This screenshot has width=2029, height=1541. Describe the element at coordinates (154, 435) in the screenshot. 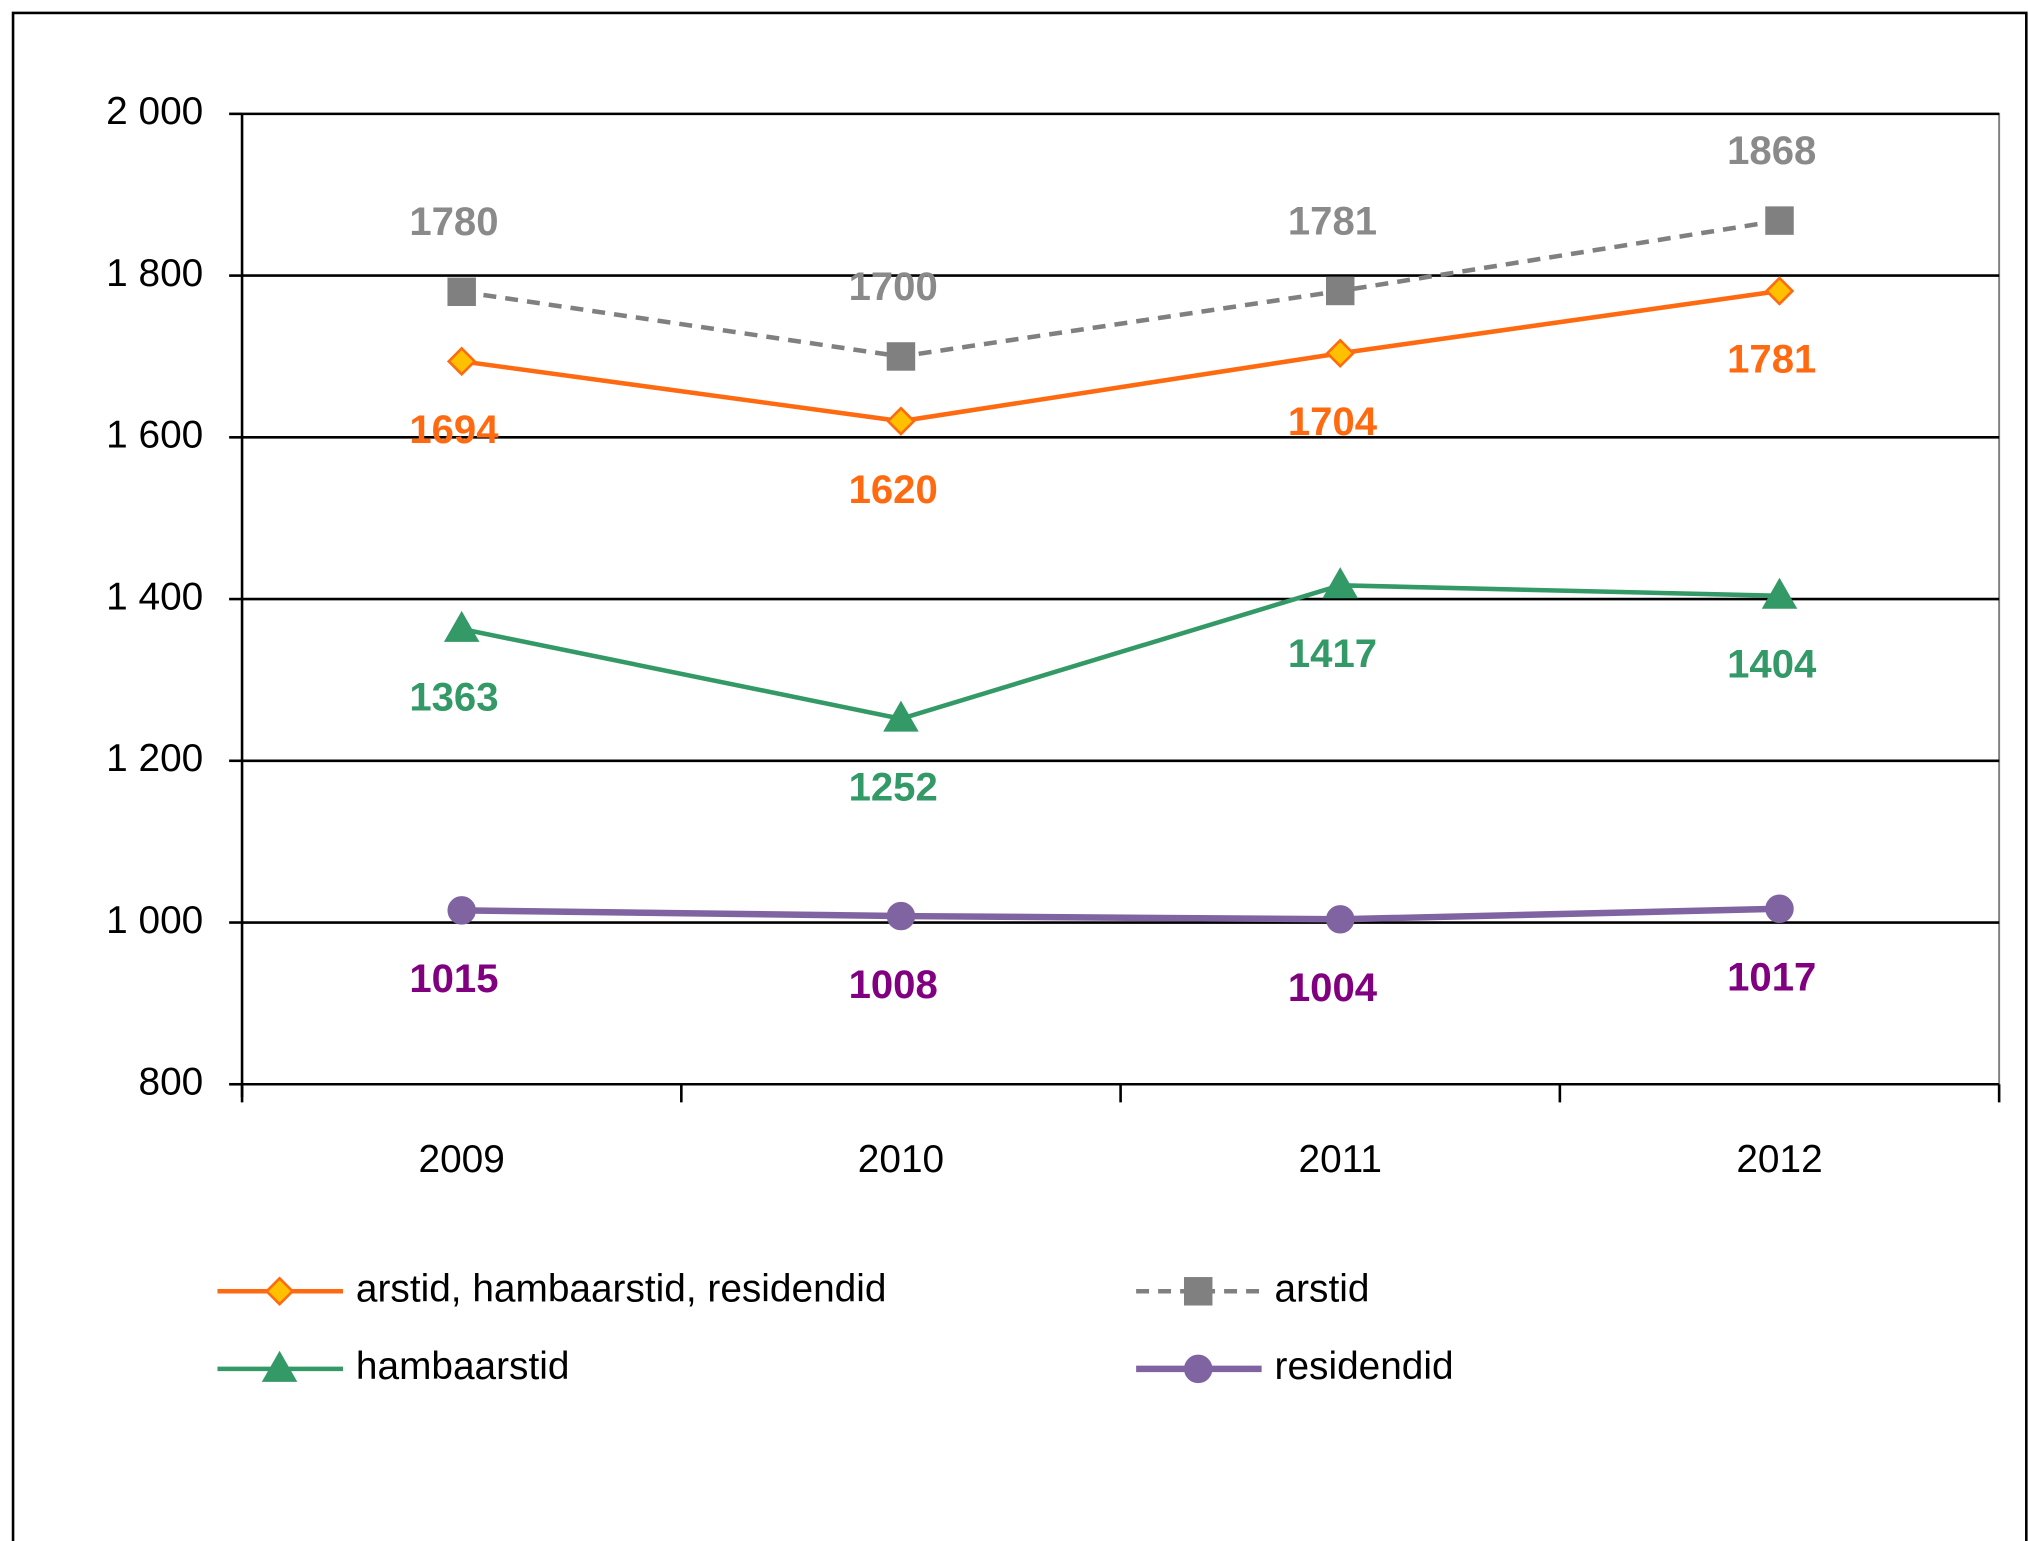

I see `y-tick-label: 1 600` at that location.